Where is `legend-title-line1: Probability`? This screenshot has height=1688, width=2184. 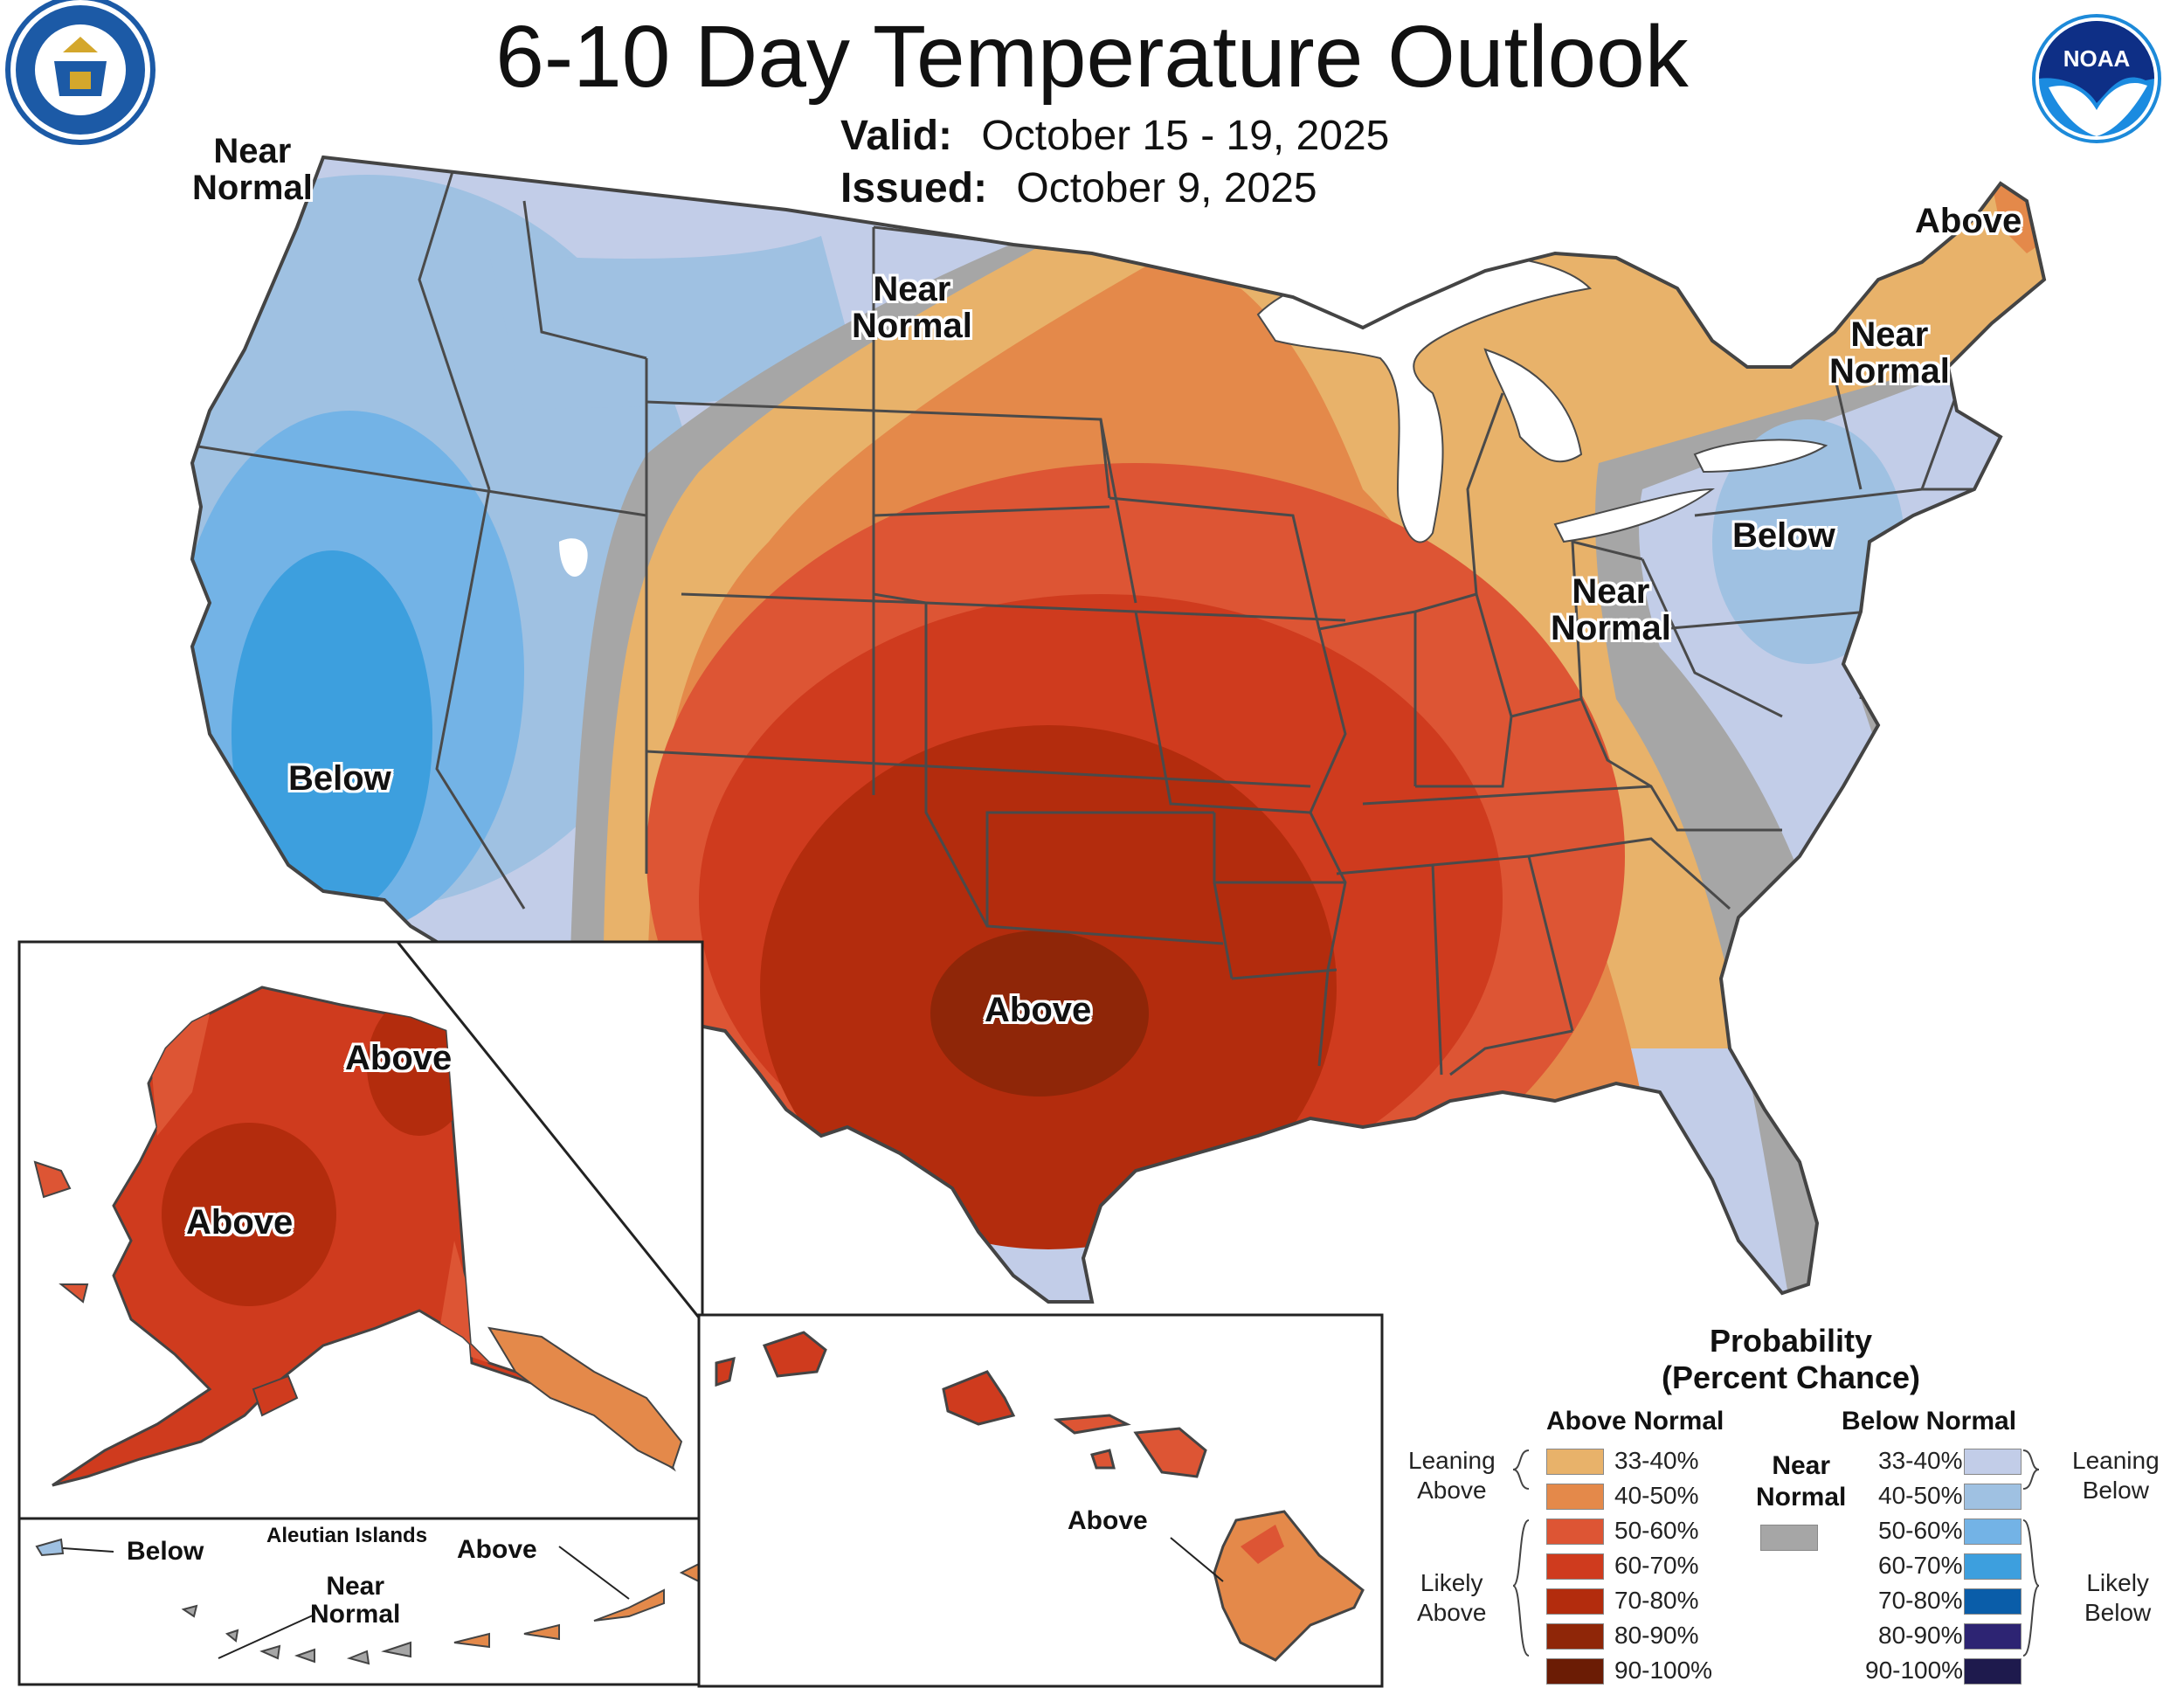
legend-title-line1: Probability is located at coordinates (1791, 1341).